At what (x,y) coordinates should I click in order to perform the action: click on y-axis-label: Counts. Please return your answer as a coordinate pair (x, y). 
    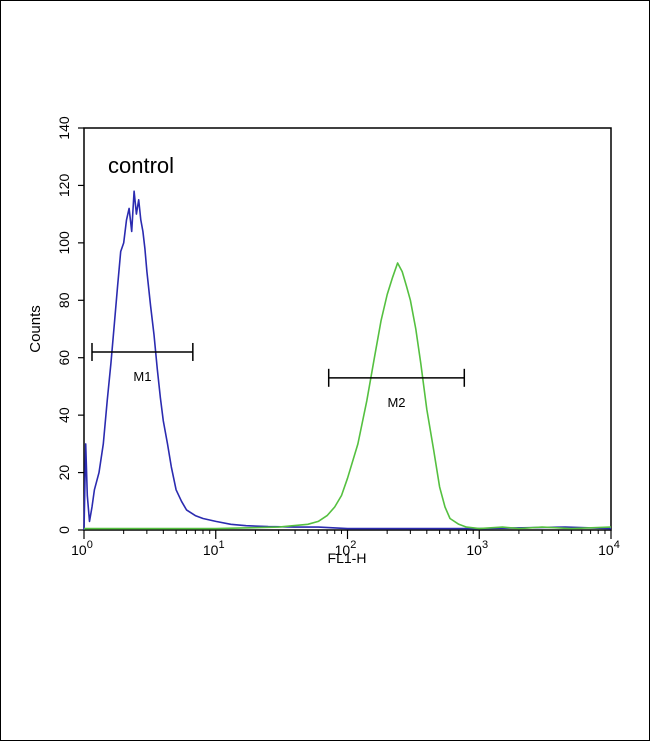
    Looking at the image, I should click on (35, 329).